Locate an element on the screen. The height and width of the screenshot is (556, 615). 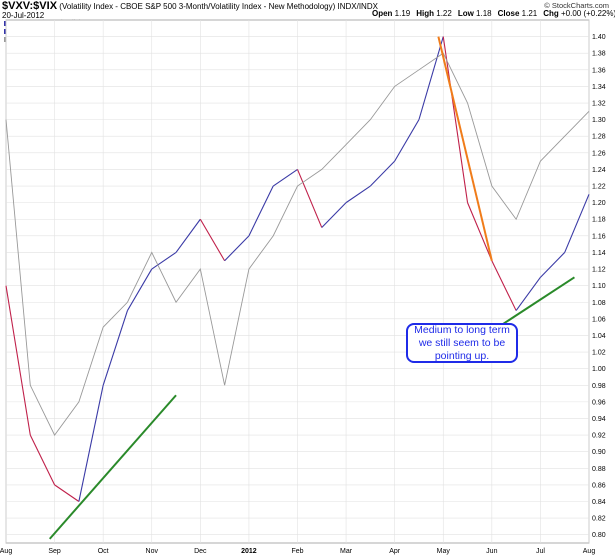
y-tick-label: 1.38 is located at coordinates (599, 54).